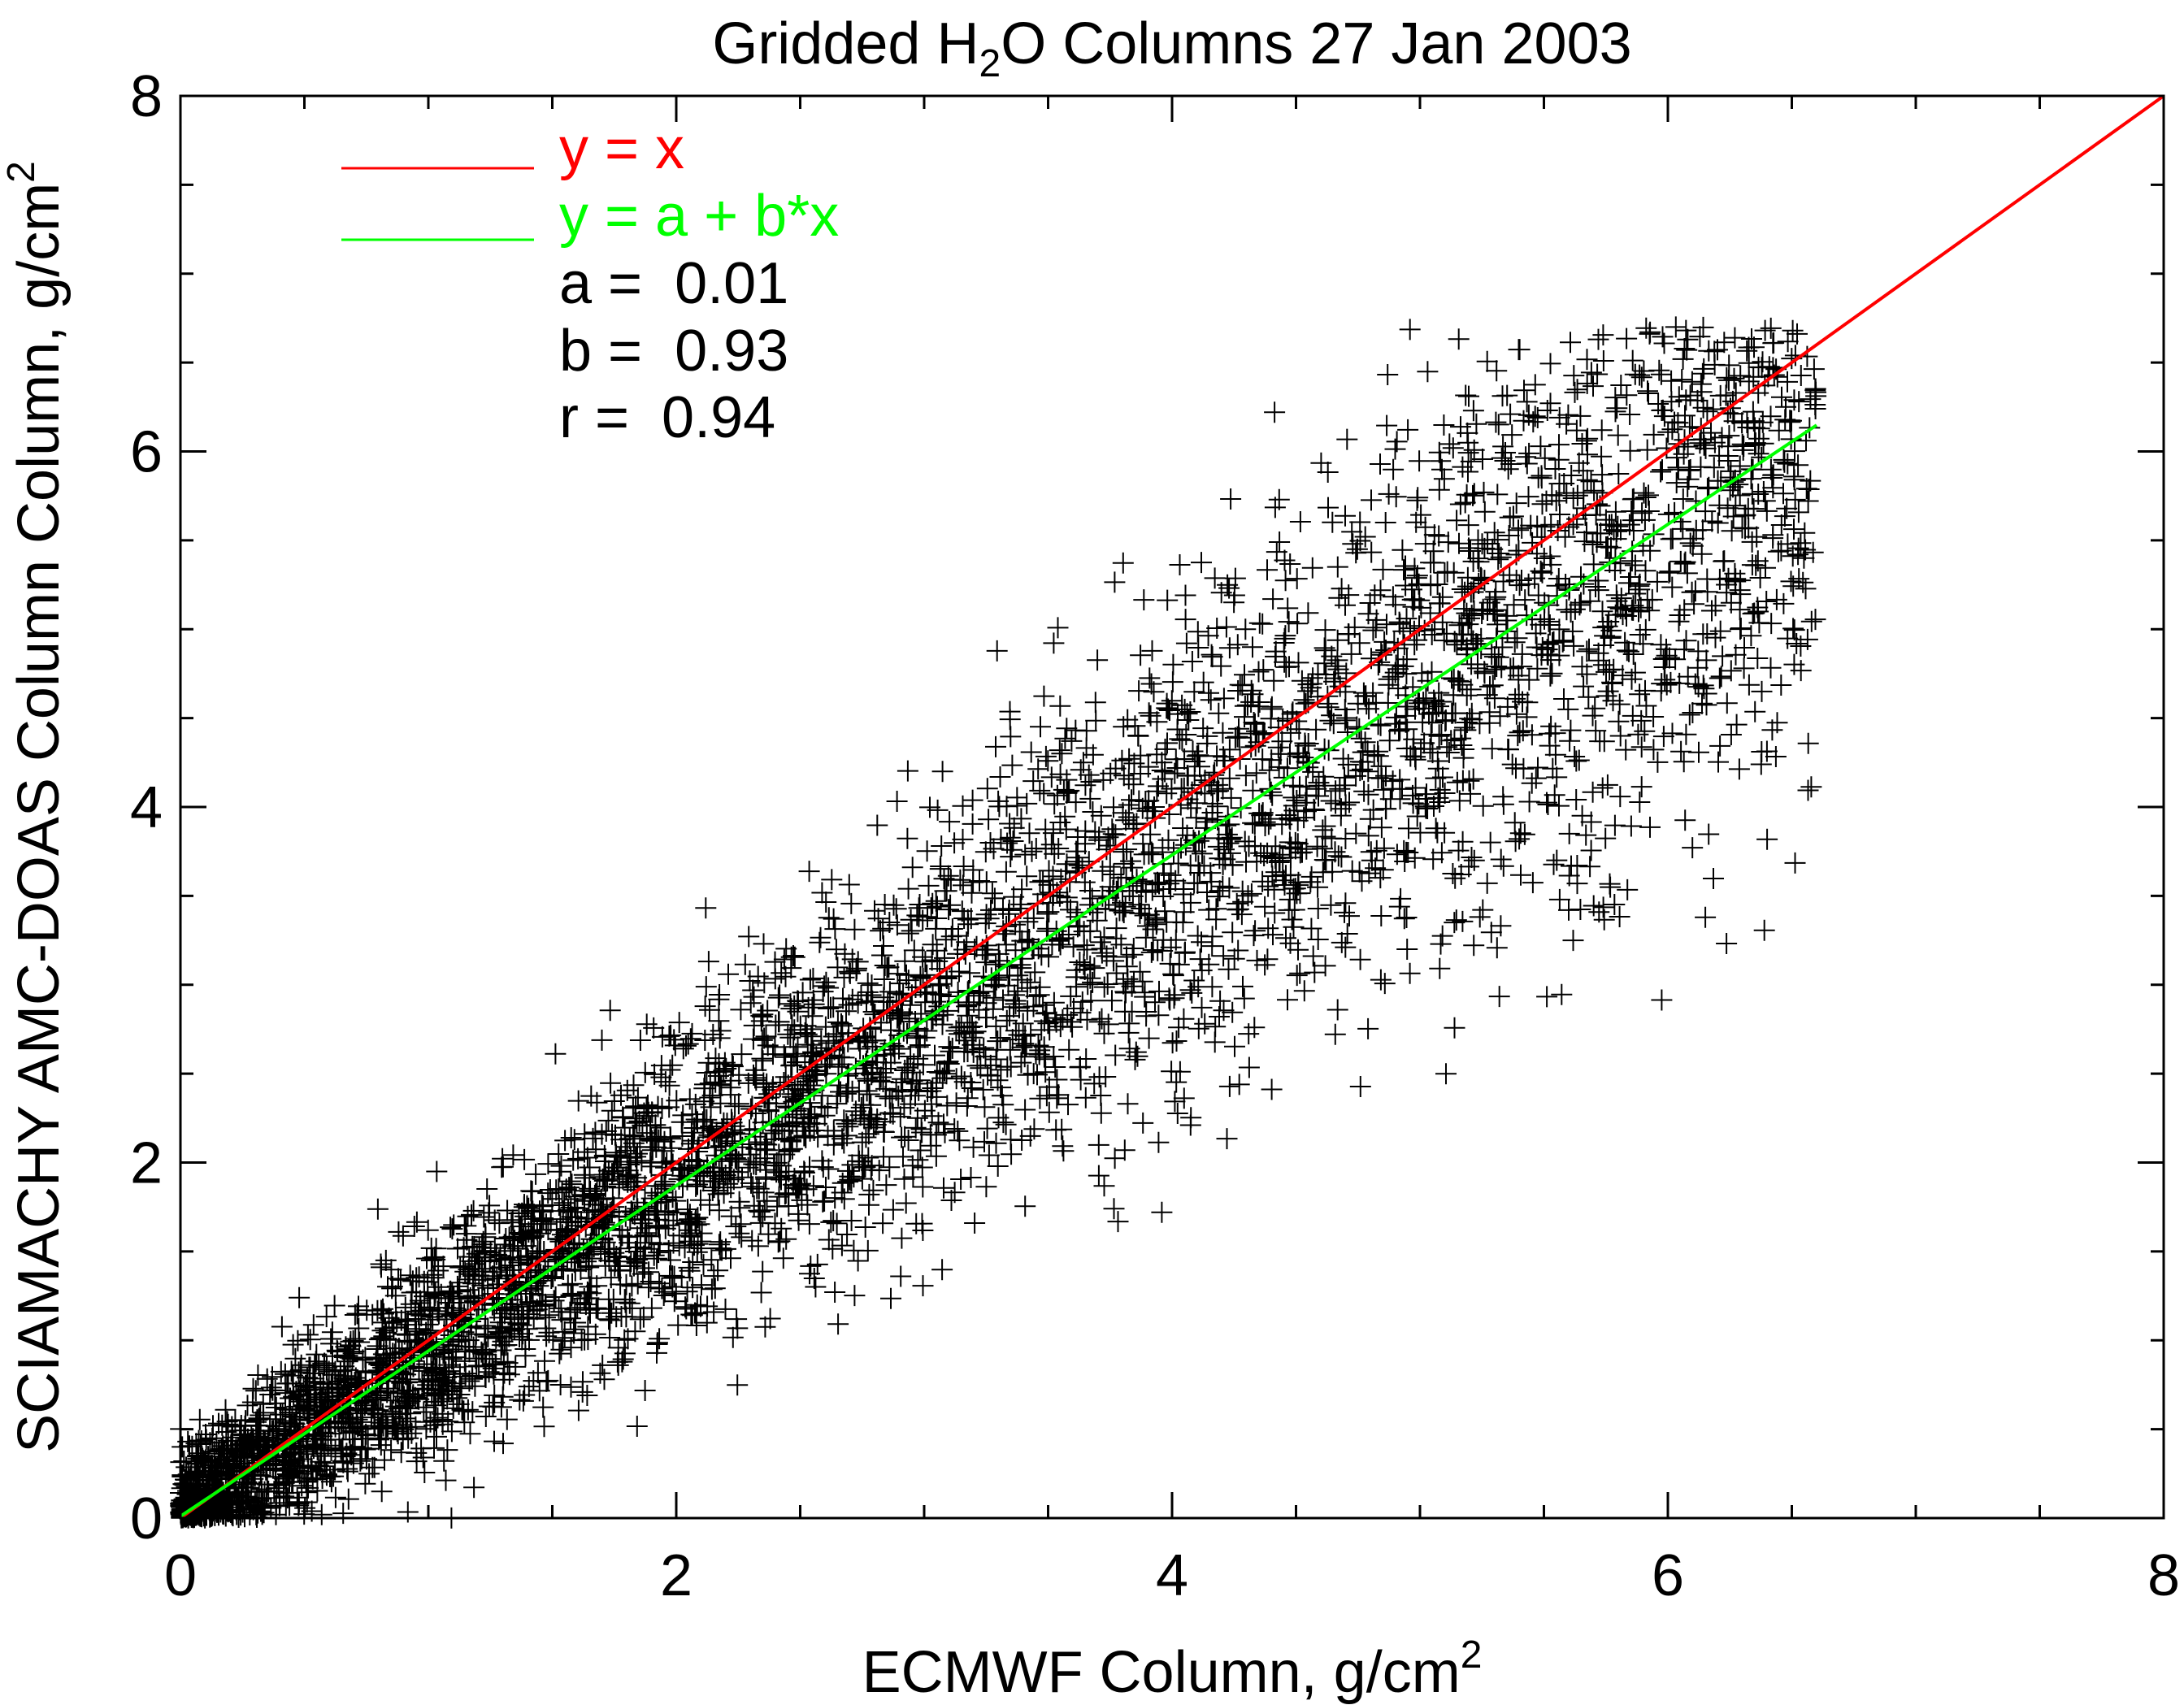 The width and height of the screenshot is (2184, 1705). What do you see at coordinates (1472, 1655) in the screenshot?
I see `x-axis-label-sup: 2` at bounding box center [1472, 1655].